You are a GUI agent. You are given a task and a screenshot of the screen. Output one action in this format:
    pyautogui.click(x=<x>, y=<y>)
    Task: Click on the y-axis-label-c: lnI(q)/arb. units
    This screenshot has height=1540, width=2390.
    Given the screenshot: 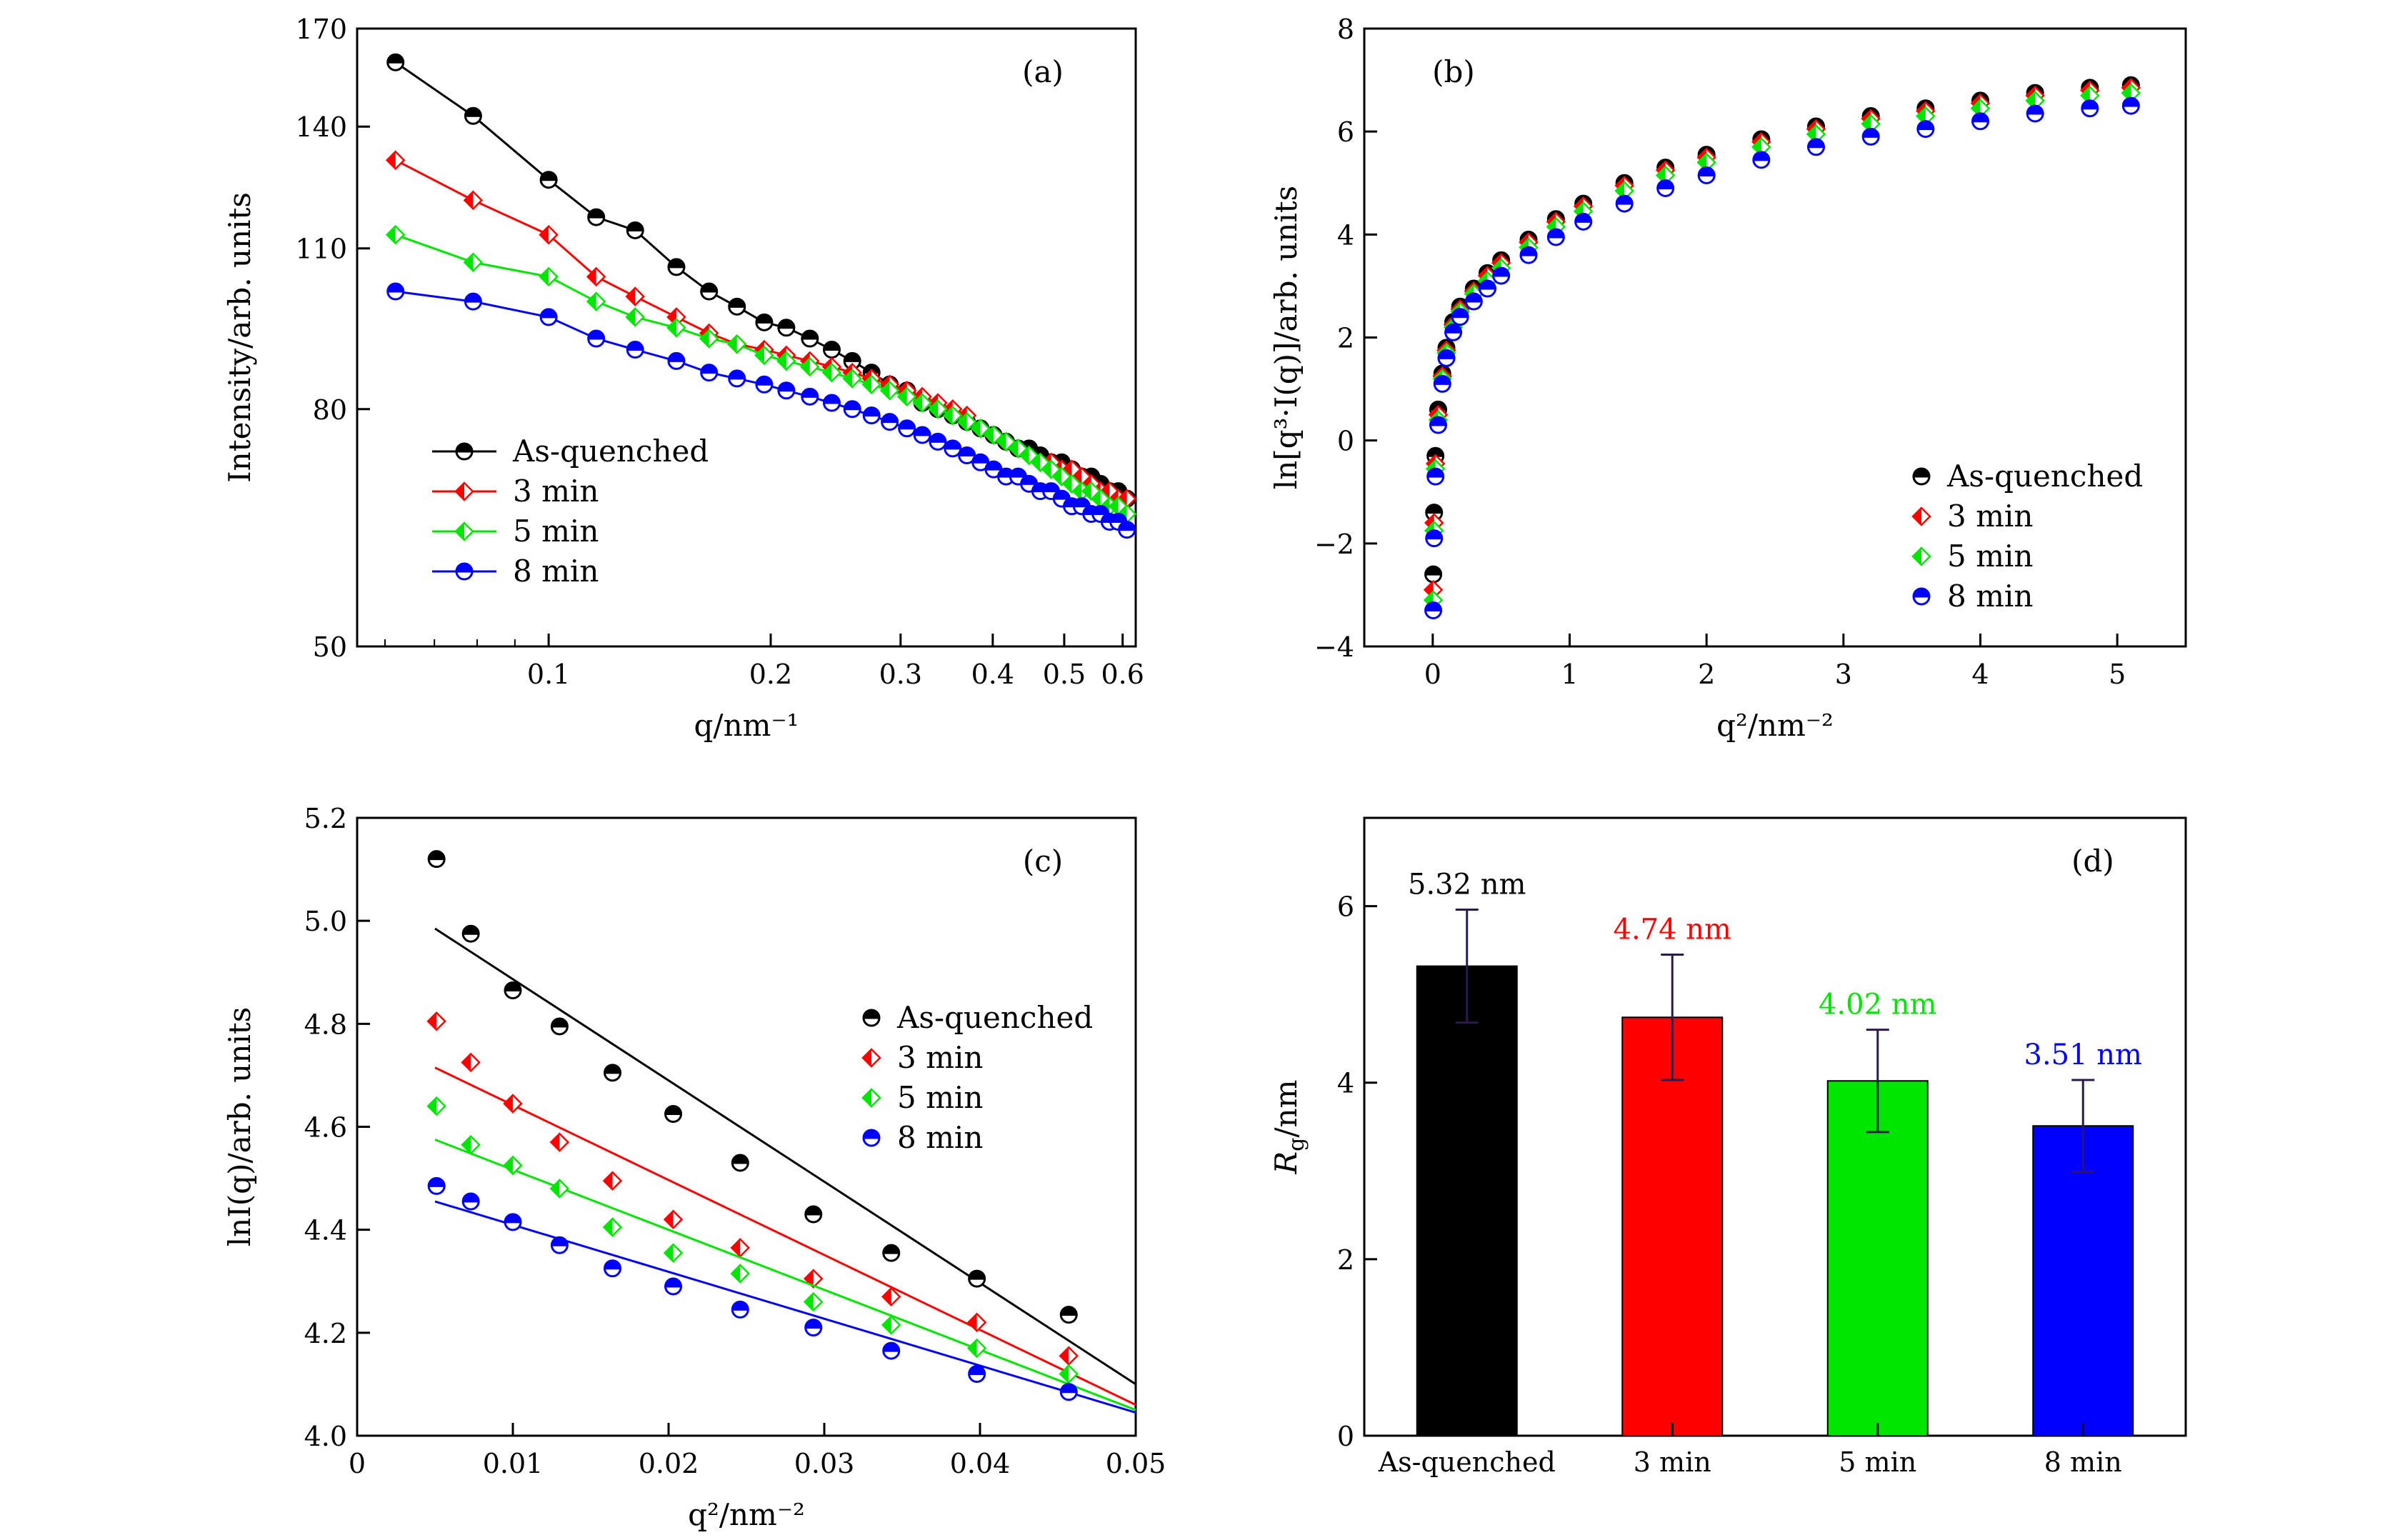 What is the action you would take?
    pyautogui.click(x=239, y=1127)
    